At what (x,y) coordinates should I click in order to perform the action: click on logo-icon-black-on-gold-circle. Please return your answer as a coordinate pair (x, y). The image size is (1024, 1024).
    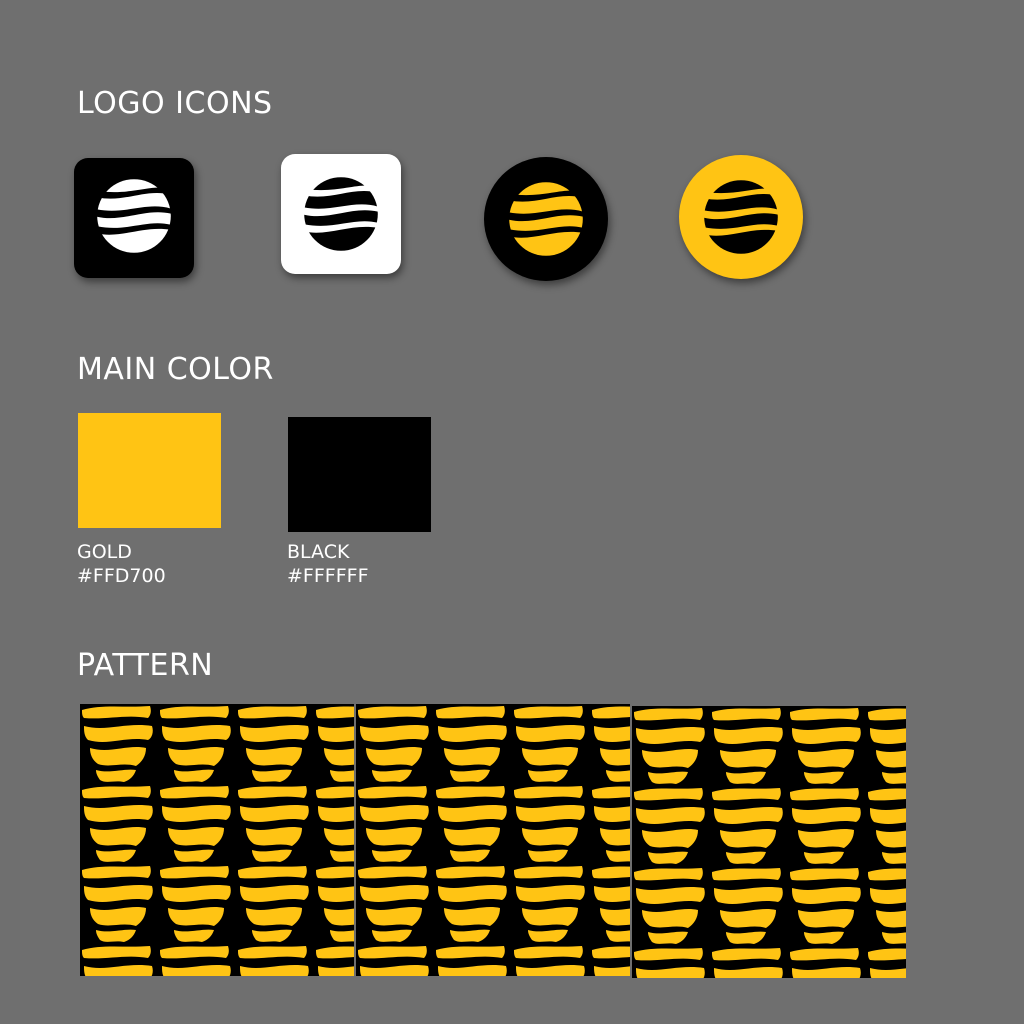
    Looking at the image, I should click on (741, 217).